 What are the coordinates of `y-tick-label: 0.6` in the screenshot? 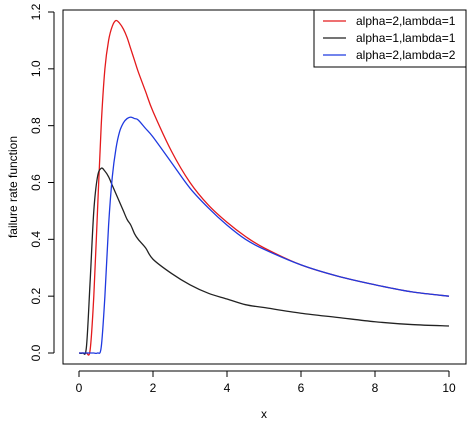 It's located at (36, 182).